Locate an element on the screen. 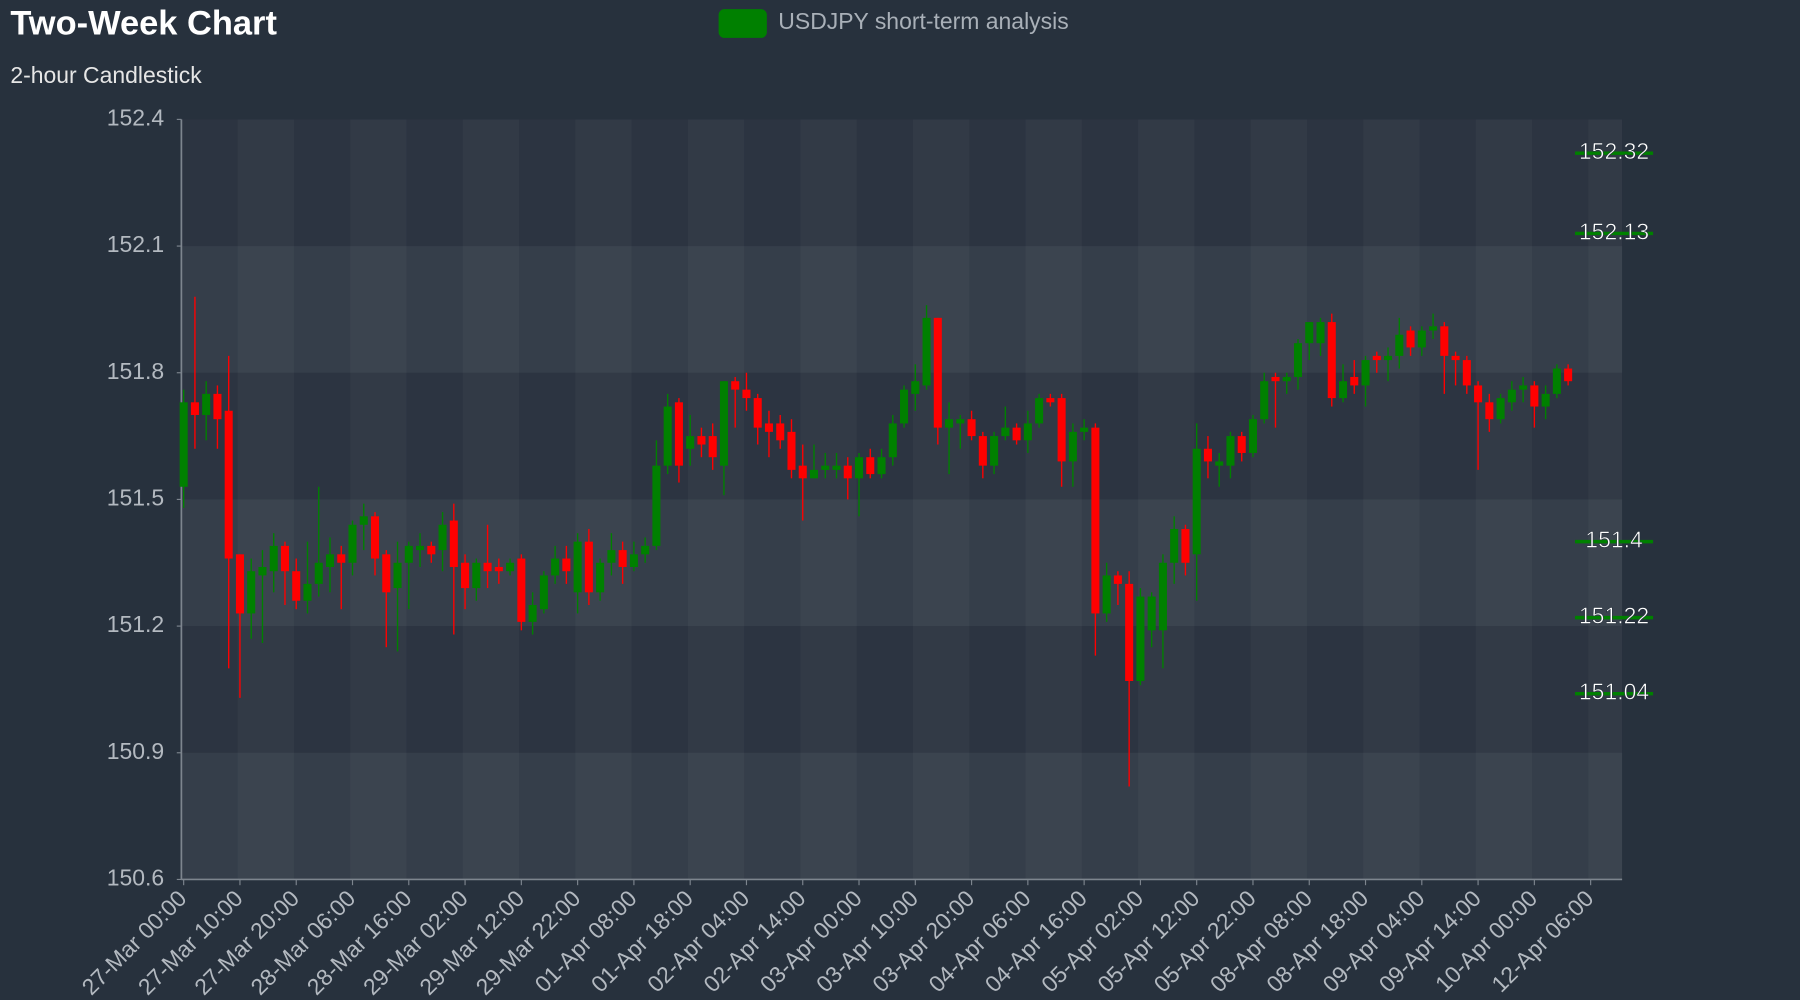  level-label: 151.04 is located at coordinates (1614, 692).